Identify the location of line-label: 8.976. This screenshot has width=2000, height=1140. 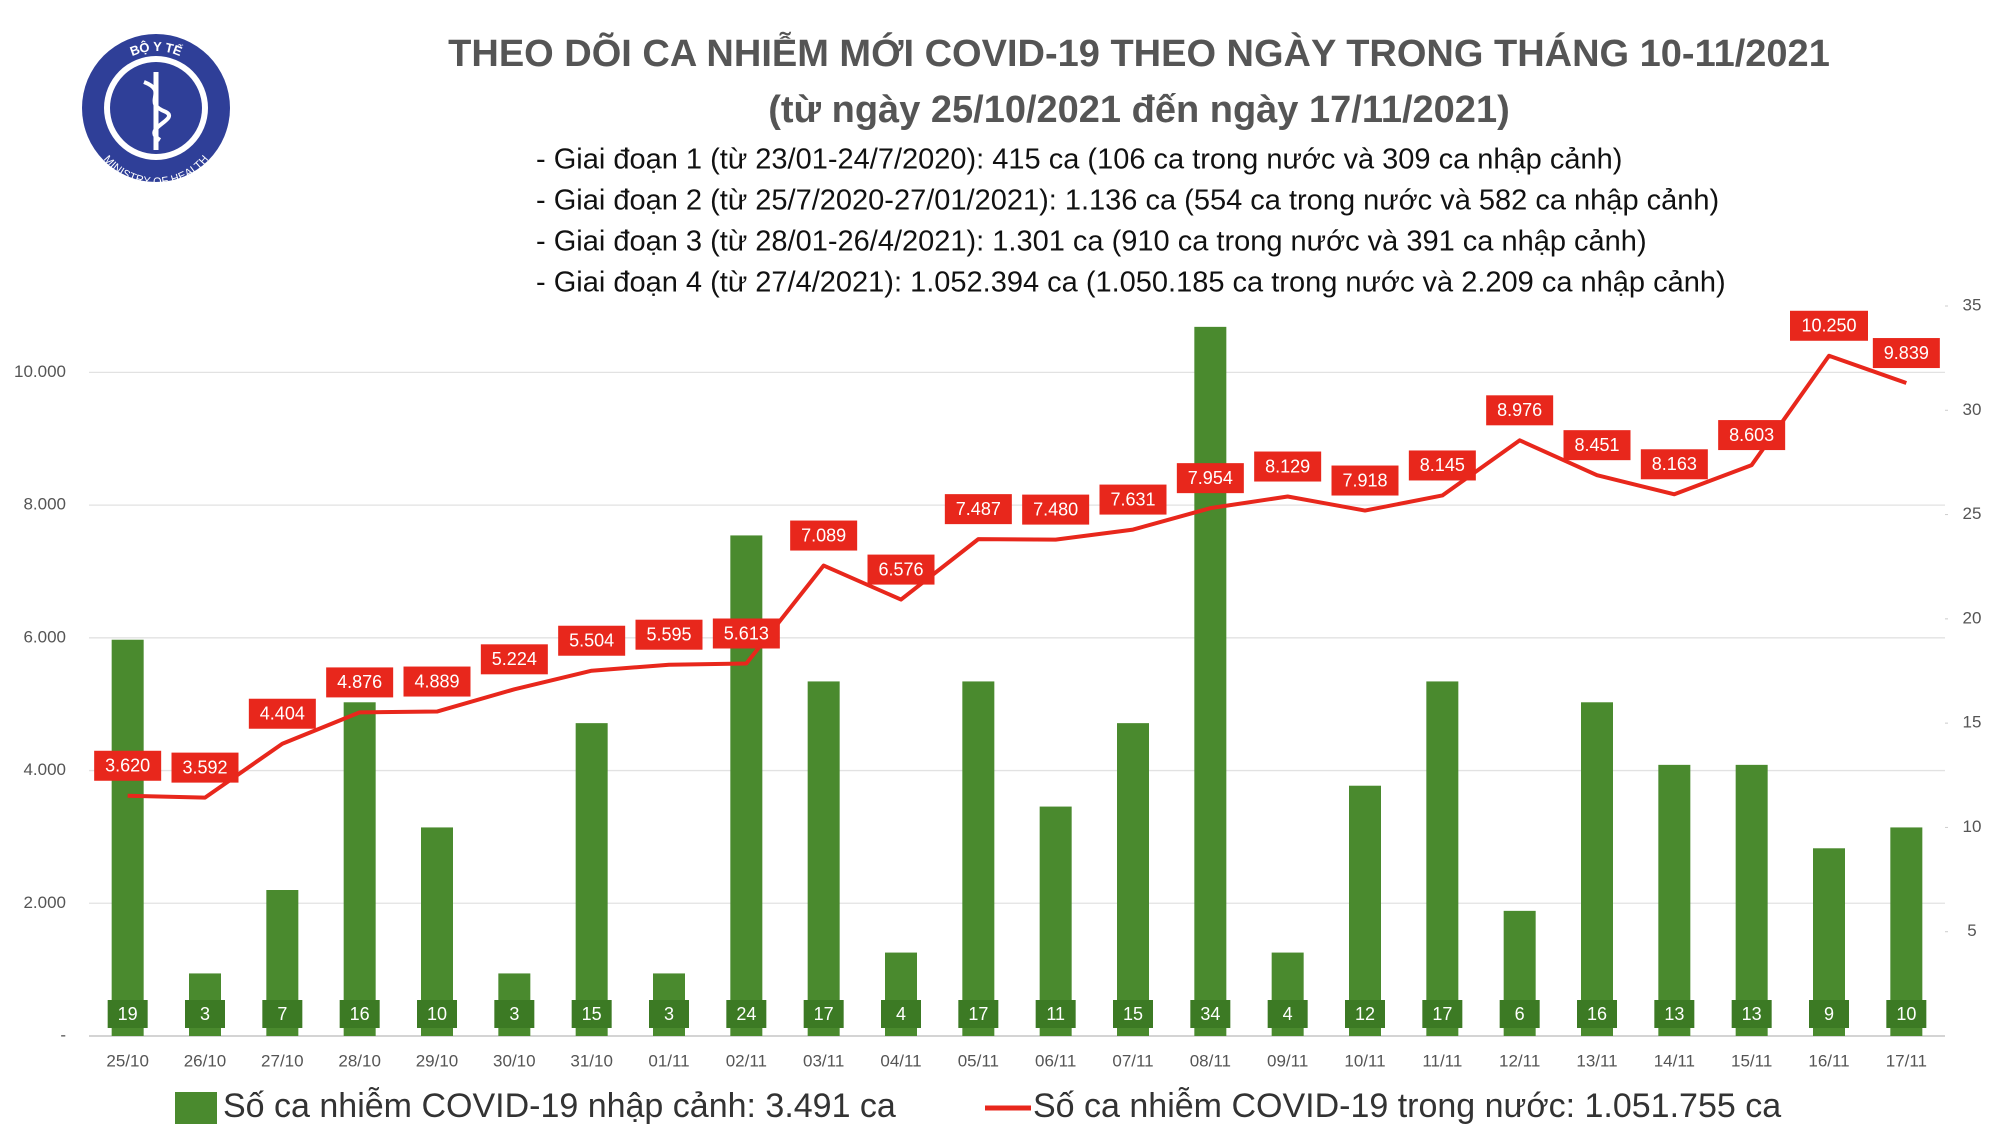
(1519, 410).